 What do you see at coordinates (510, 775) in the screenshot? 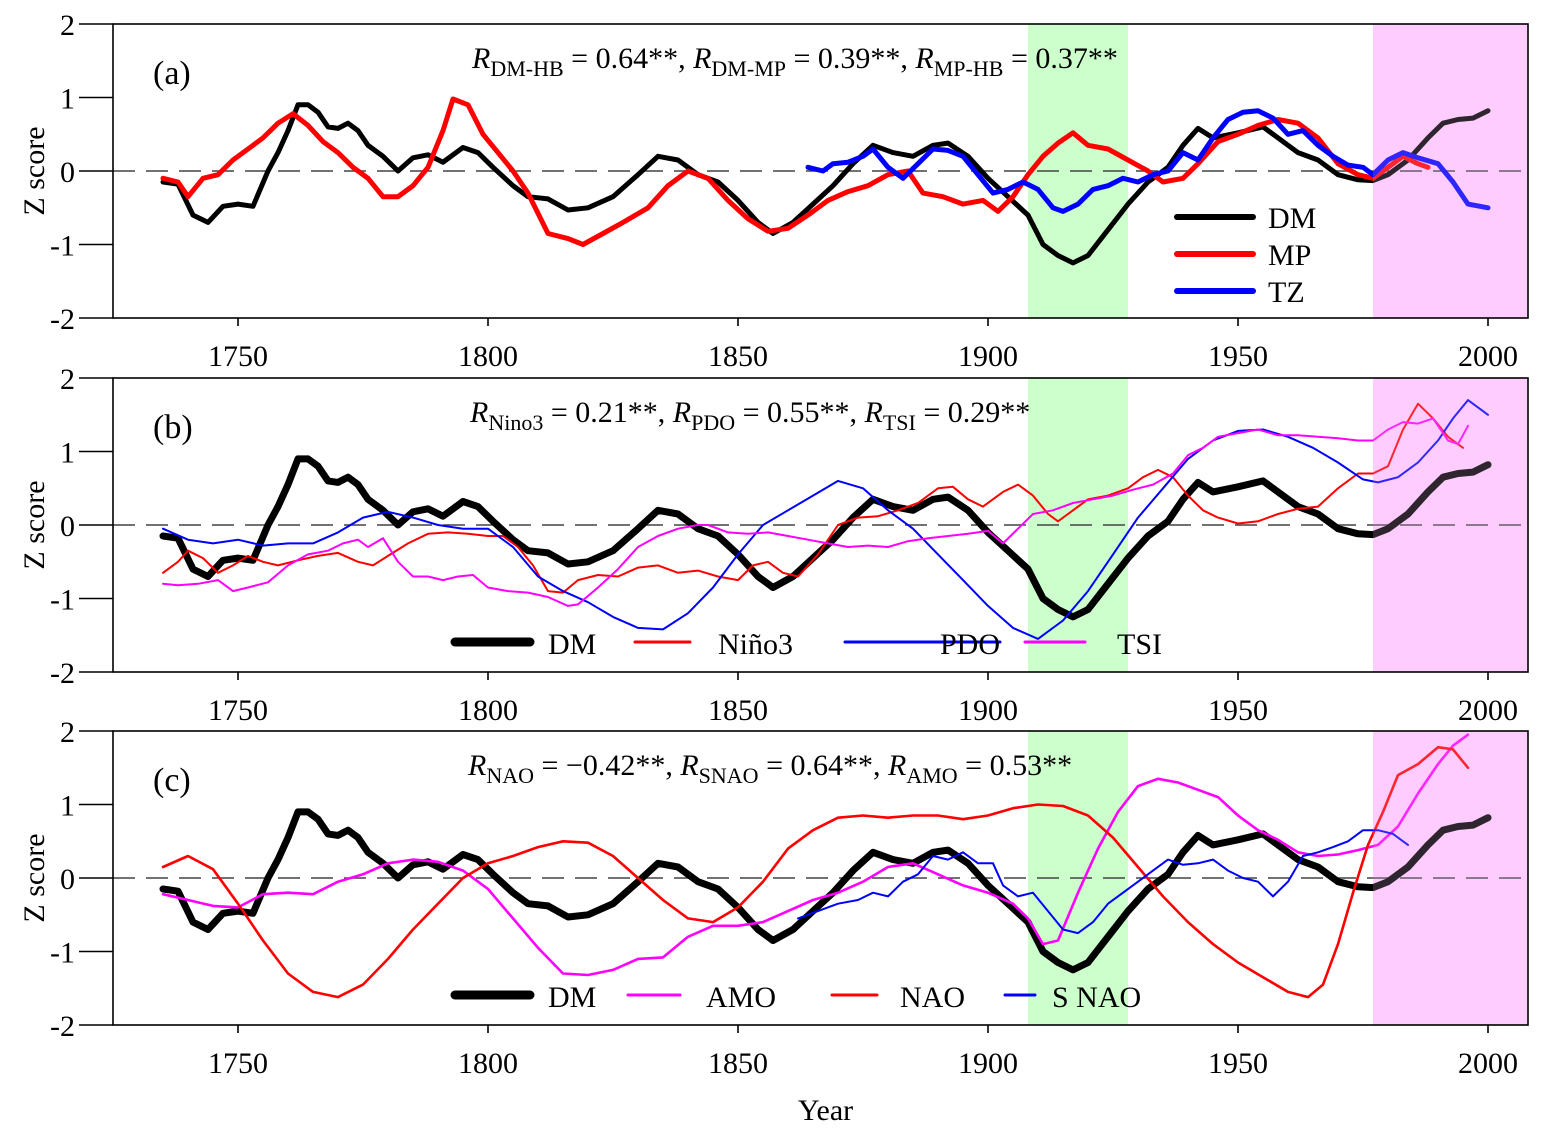
I see `r-subscript: NAO` at bounding box center [510, 775].